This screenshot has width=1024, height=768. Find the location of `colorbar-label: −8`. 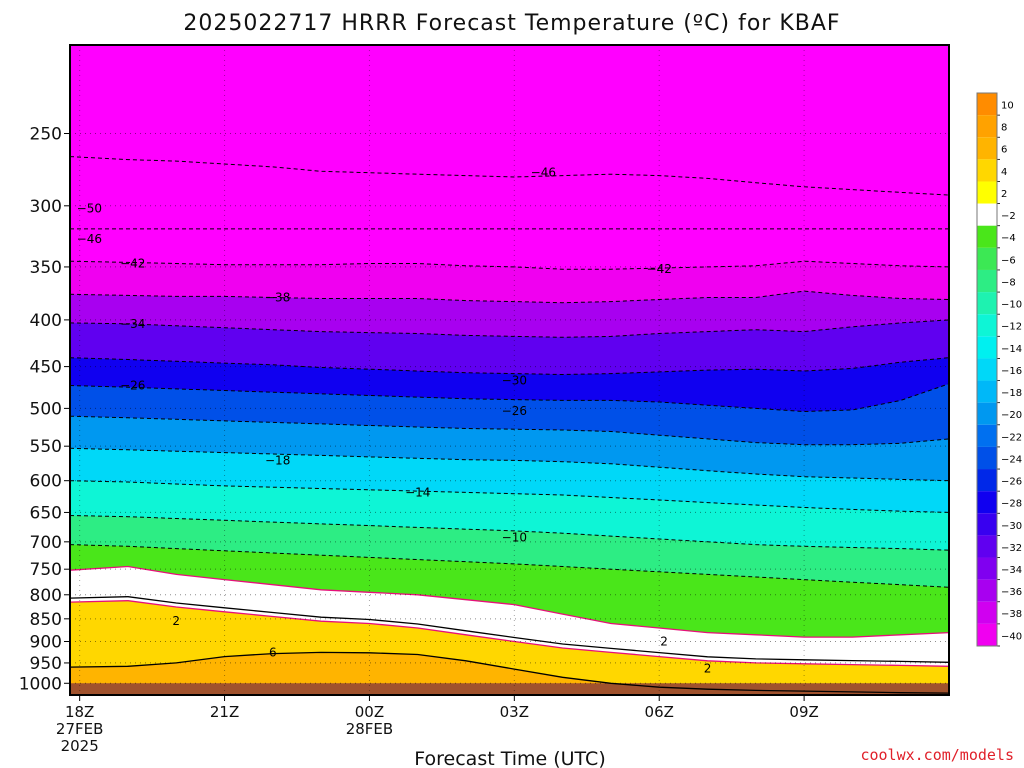

colorbar-label: −8 is located at coordinates (1008, 282).